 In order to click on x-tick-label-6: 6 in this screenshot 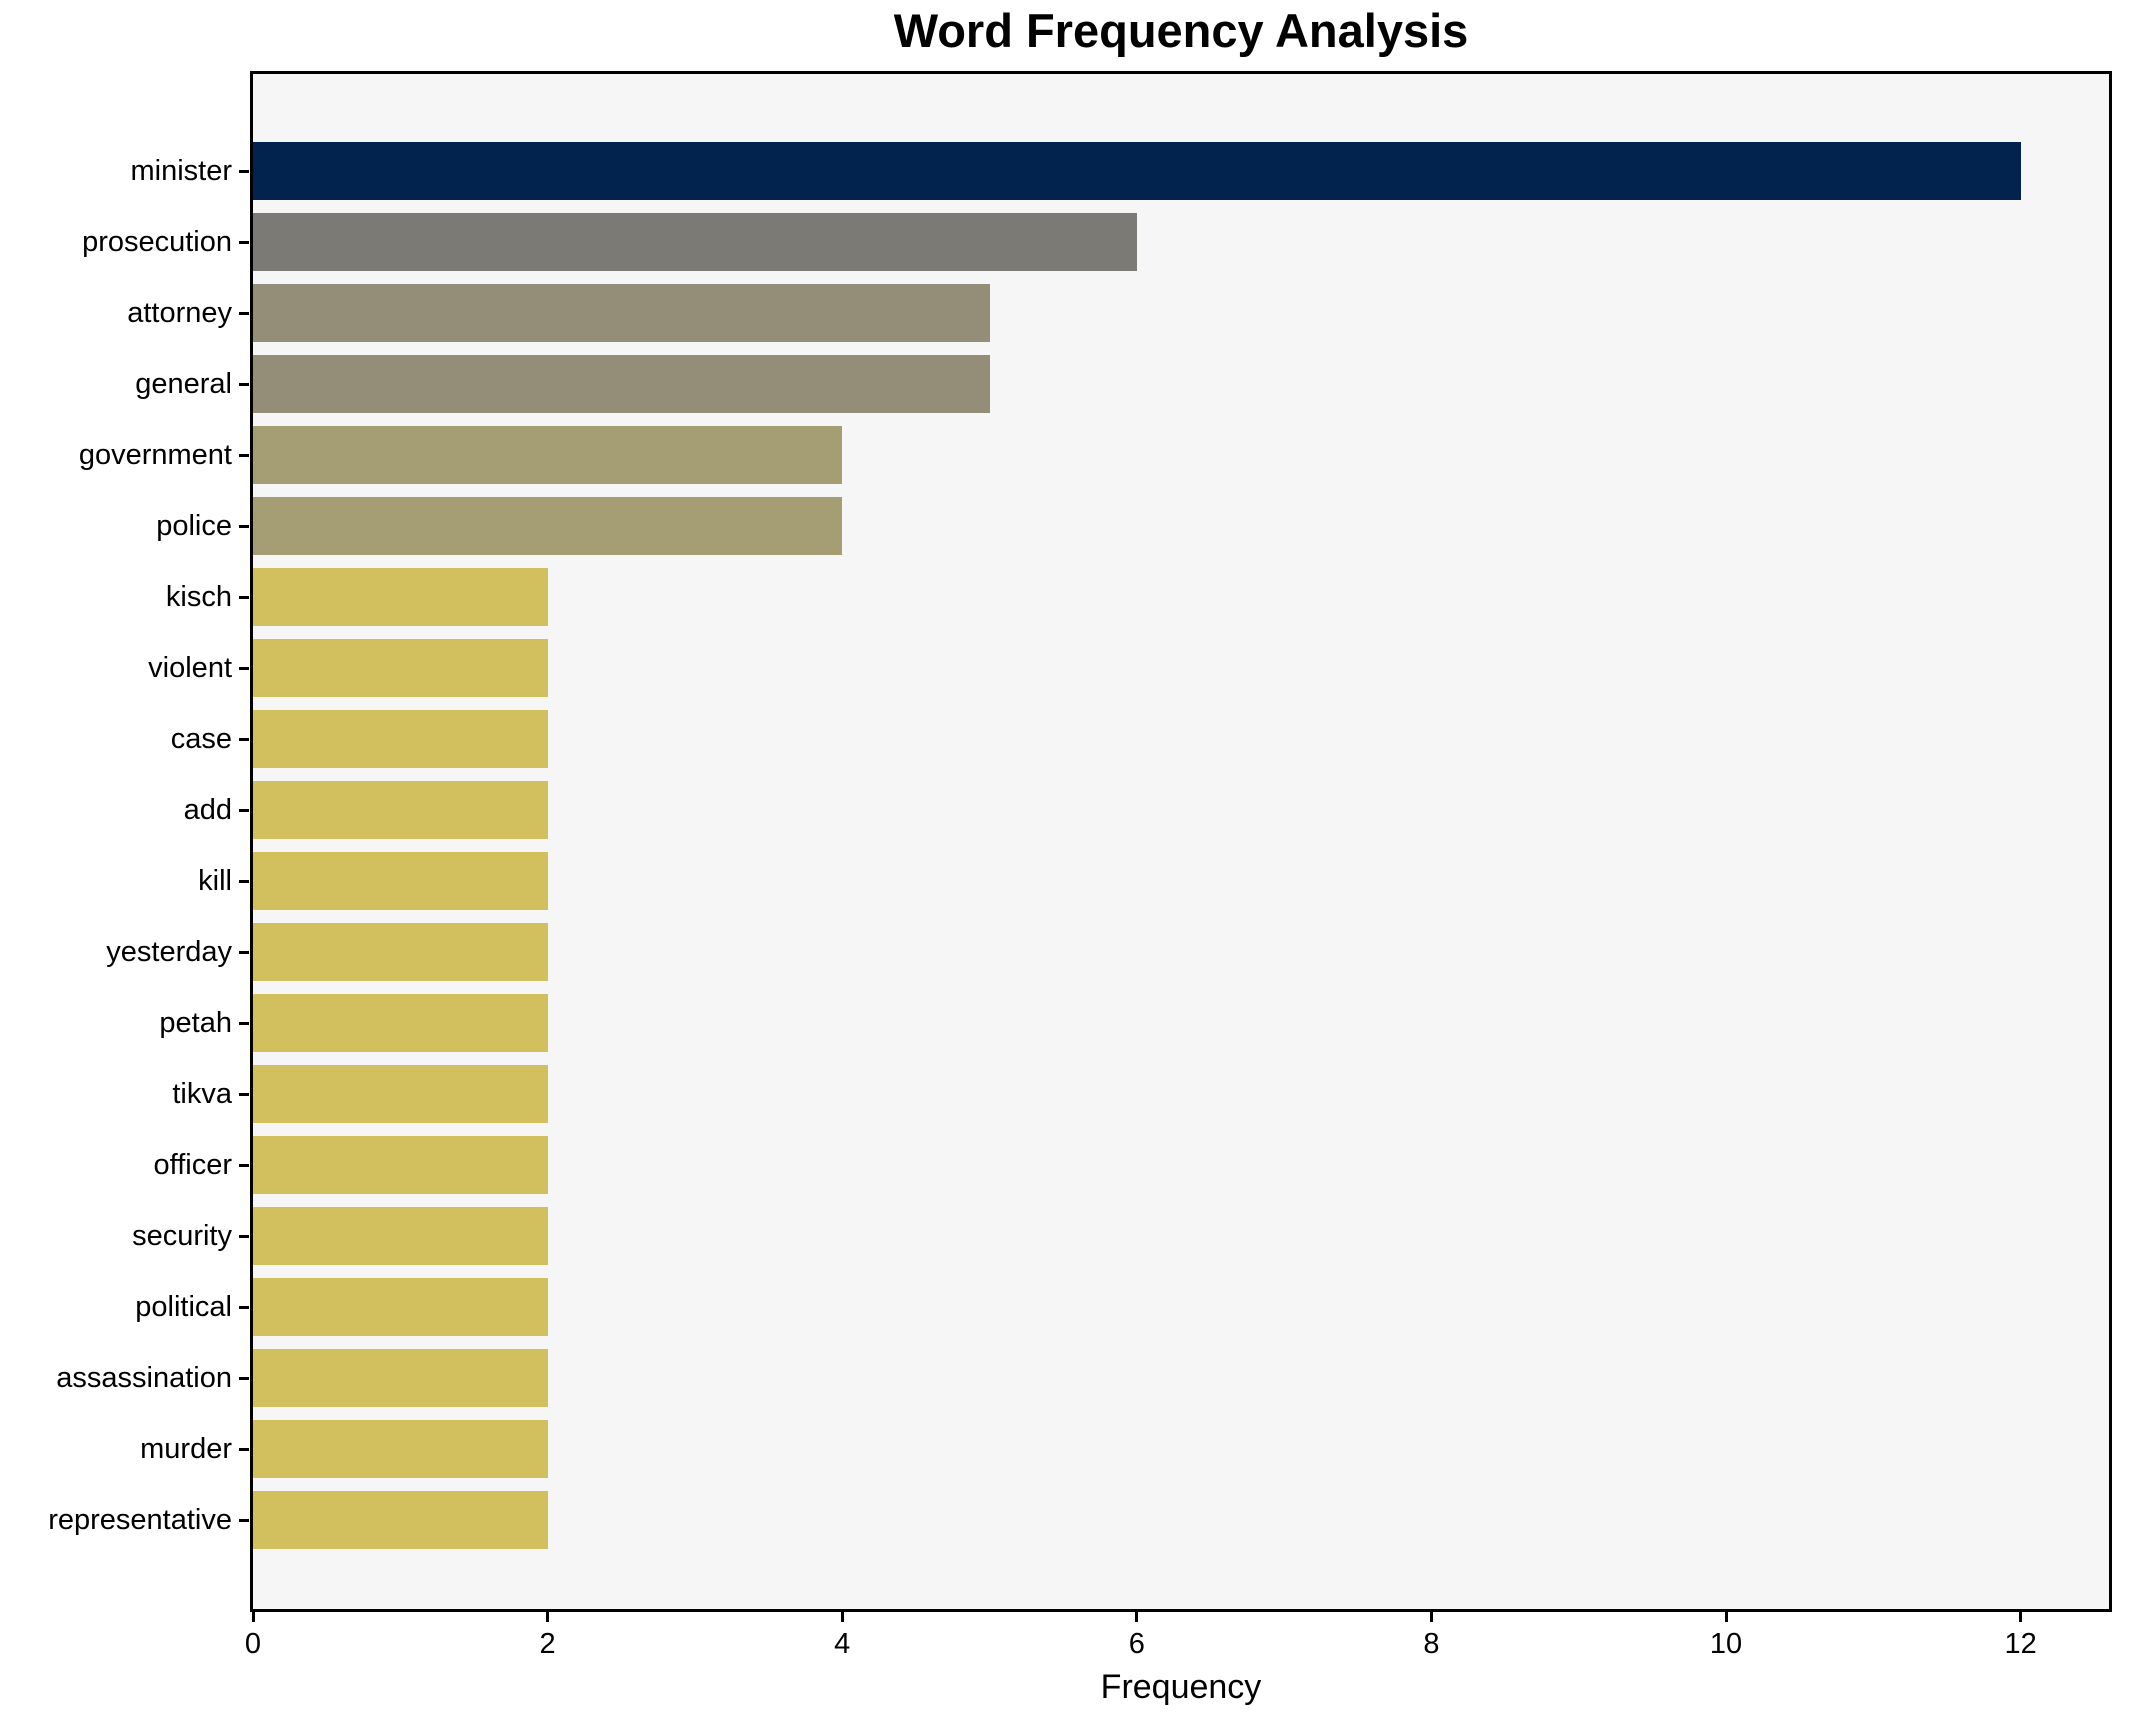, I will do `click(1136, 1644)`.